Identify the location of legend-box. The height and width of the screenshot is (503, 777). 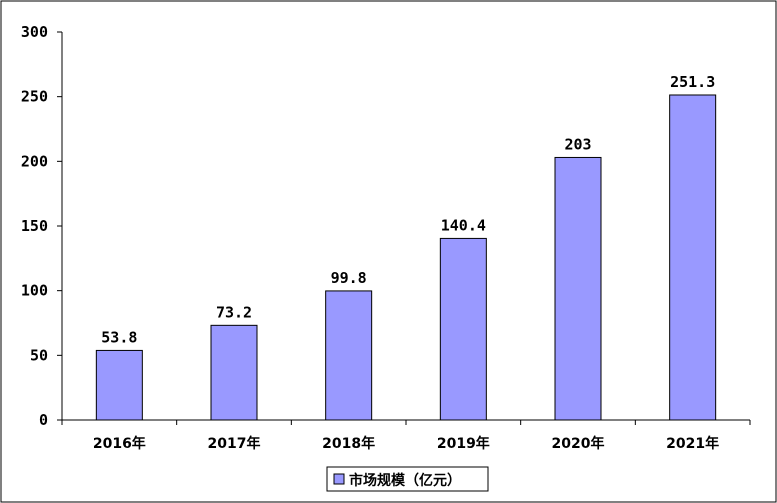
(407, 479).